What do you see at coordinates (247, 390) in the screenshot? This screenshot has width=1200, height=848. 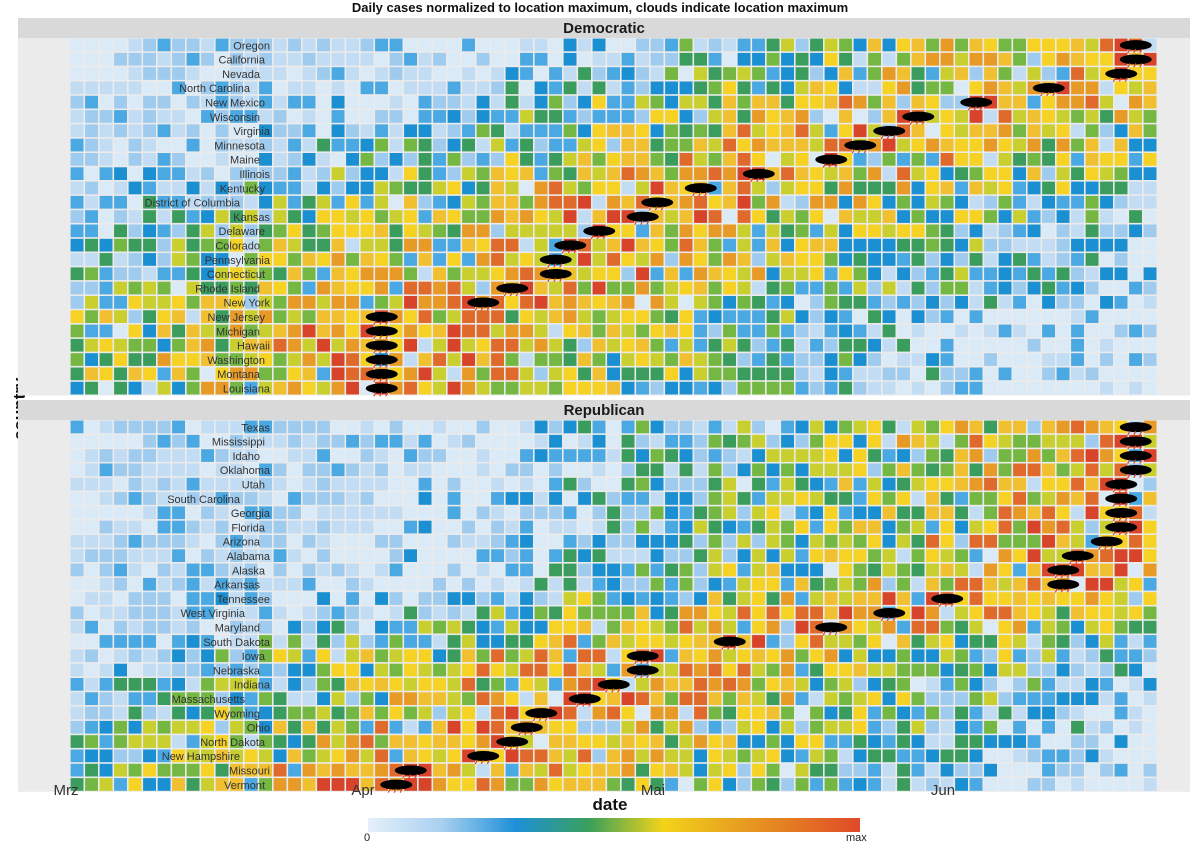 I see `row-label: Louisiana` at bounding box center [247, 390].